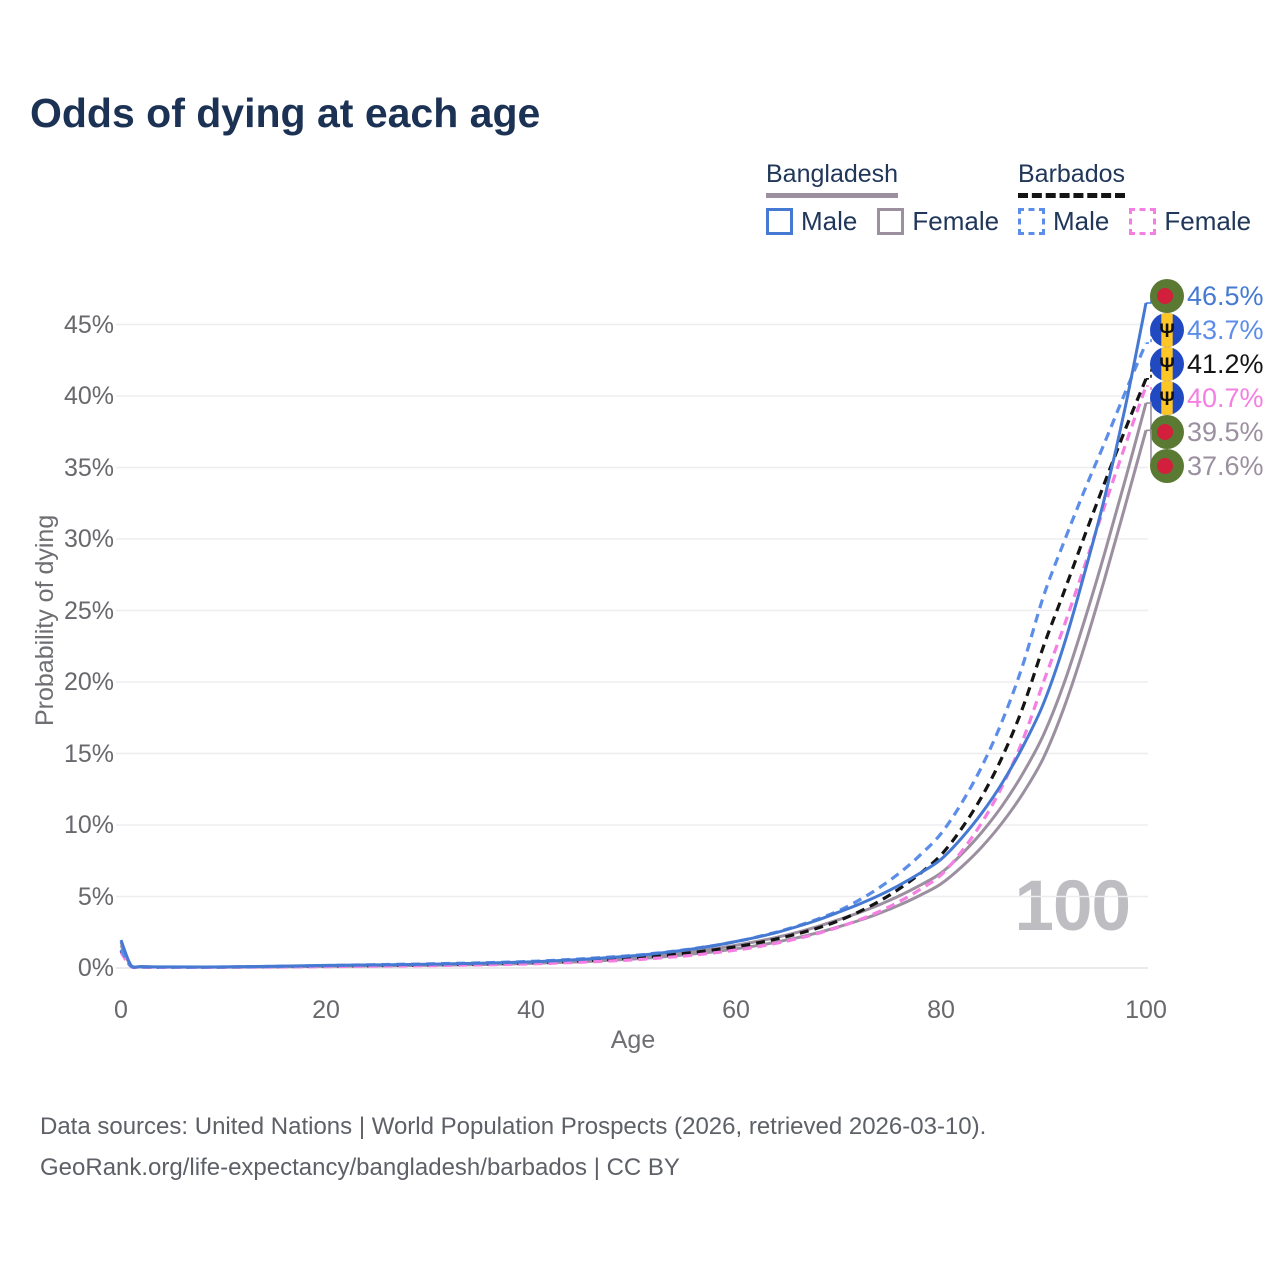  What do you see at coordinates (891, 221) in the screenshot?
I see `legend-swatch-bangladesh-female-icon` at bounding box center [891, 221].